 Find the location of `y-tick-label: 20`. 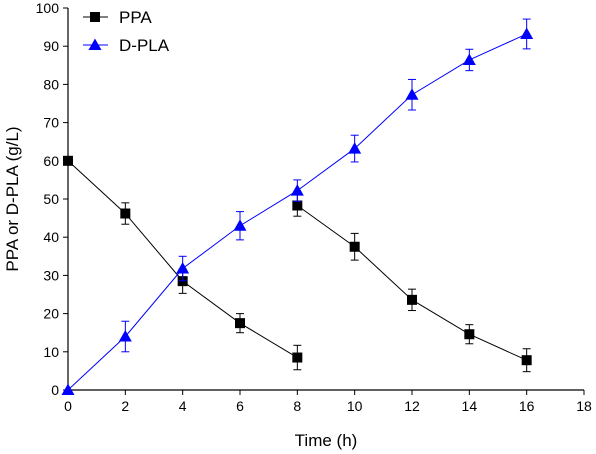

y-tick-label: 20 is located at coordinates (51, 314).